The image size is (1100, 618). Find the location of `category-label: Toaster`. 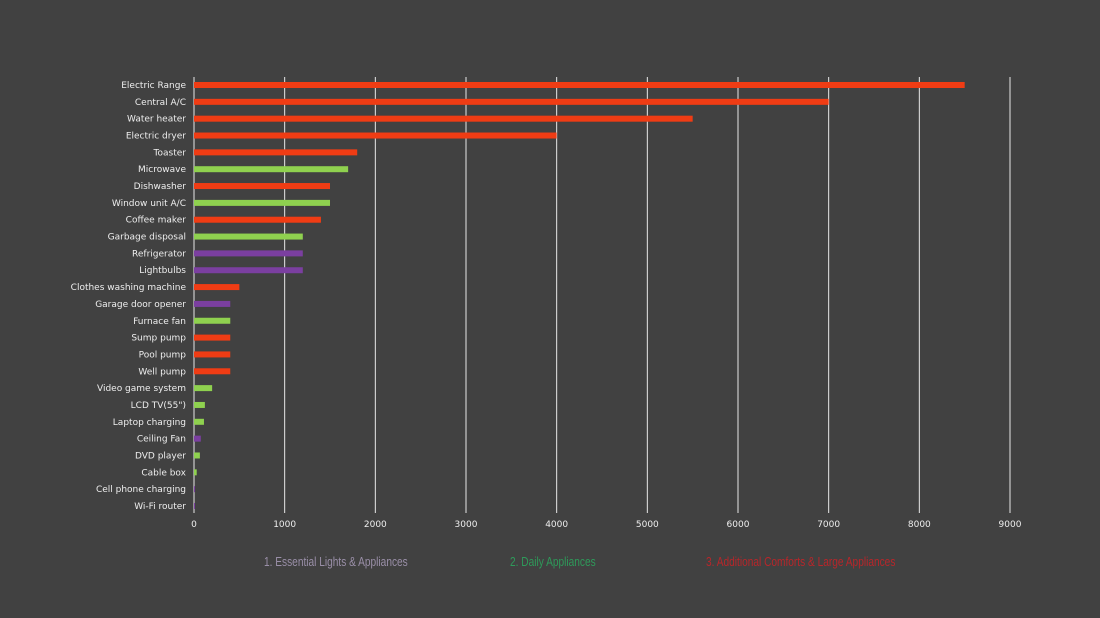

category-label: Toaster is located at coordinates (170, 153).